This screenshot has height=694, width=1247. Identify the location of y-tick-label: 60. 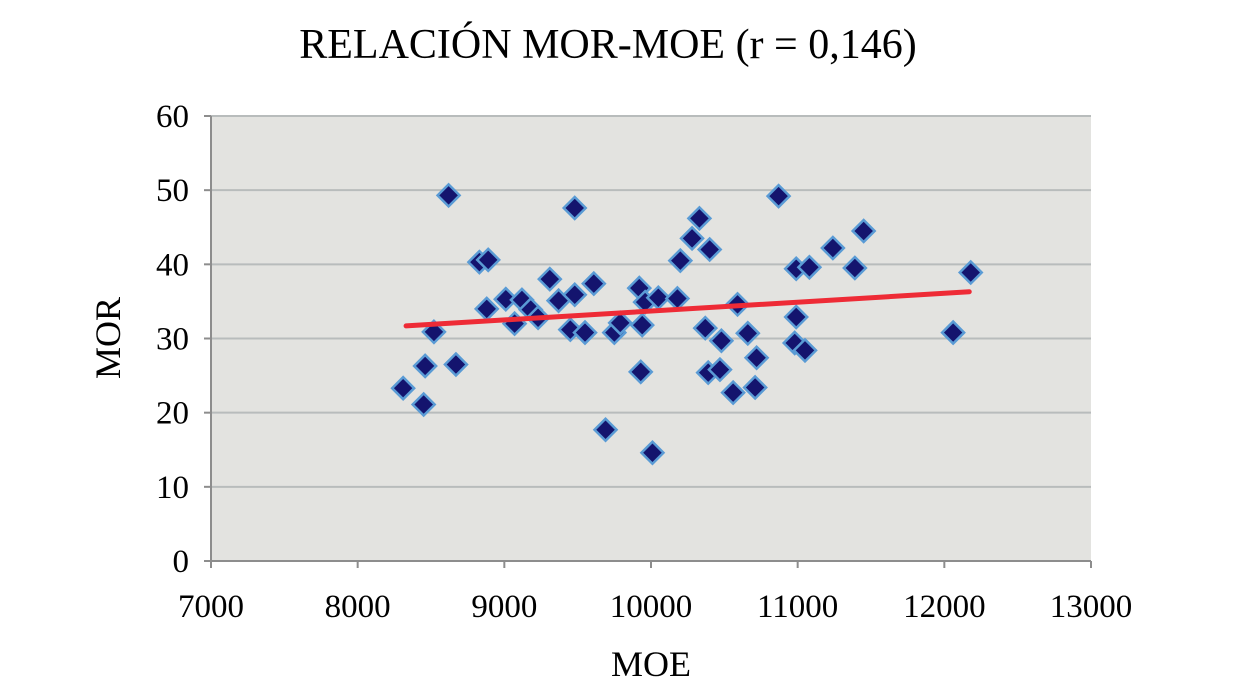
(172, 117).